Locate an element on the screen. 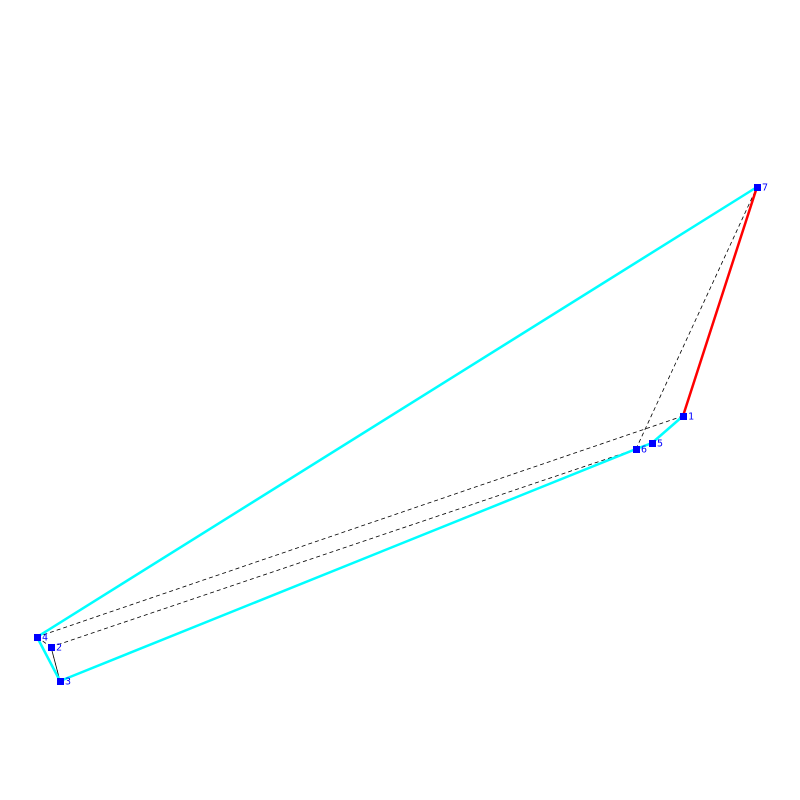 This screenshot has width=800, height=800. point-label-5: 5 is located at coordinates (660, 444).